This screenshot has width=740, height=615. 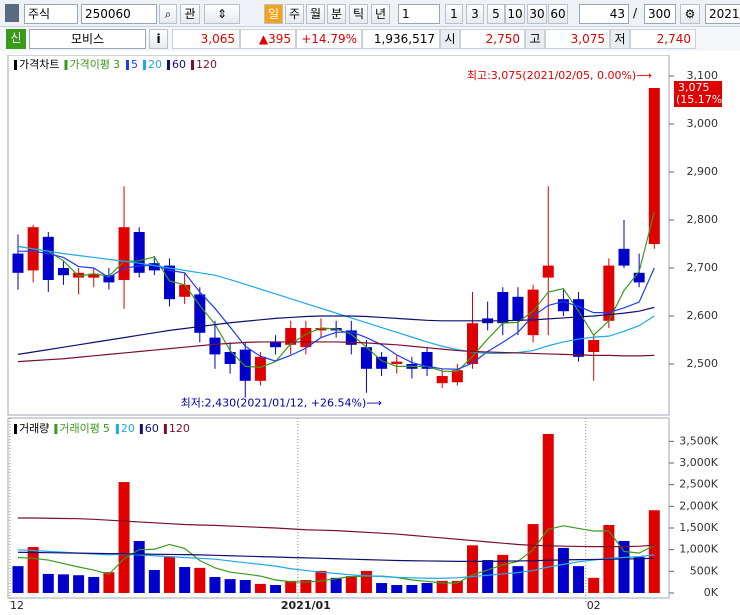 I want to click on legend-ma-label: 거래이평, so click(x=79, y=428).